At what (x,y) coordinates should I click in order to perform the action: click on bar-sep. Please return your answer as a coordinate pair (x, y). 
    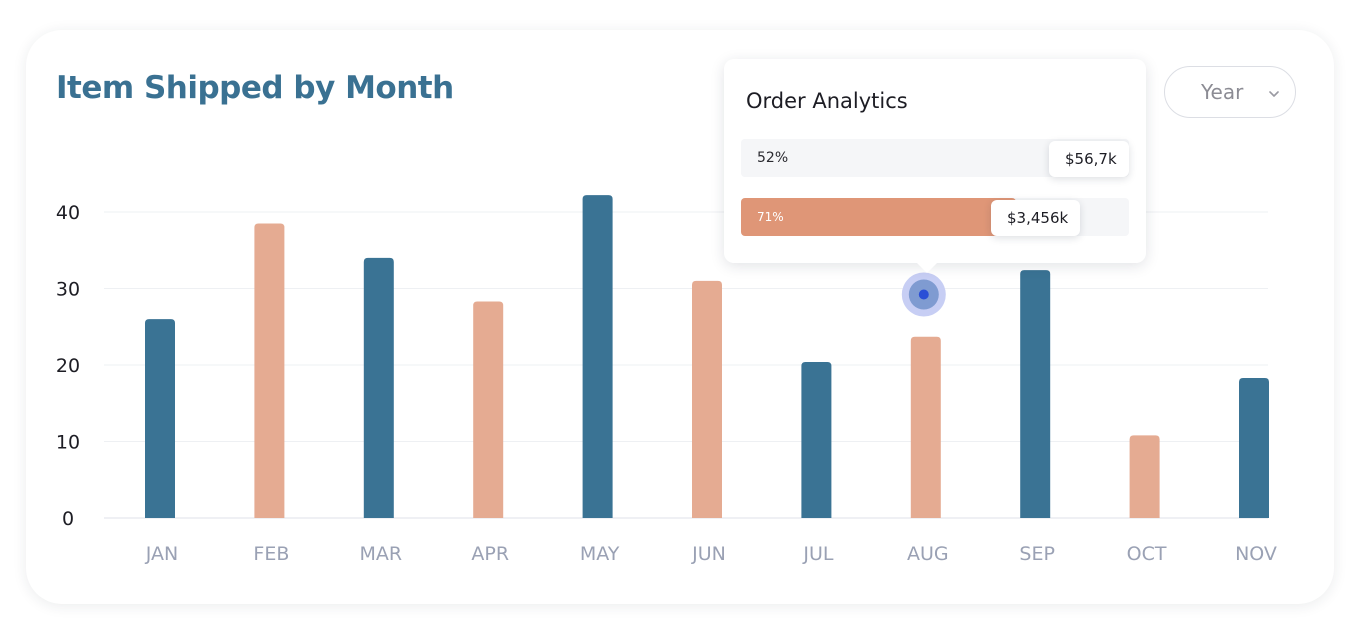
    Looking at the image, I should click on (1035, 394).